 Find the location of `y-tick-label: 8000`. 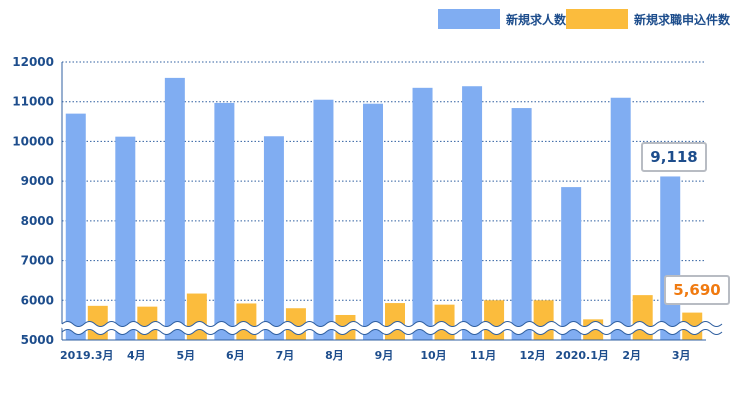

y-tick-label: 8000 is located at coordinates (37, 221).